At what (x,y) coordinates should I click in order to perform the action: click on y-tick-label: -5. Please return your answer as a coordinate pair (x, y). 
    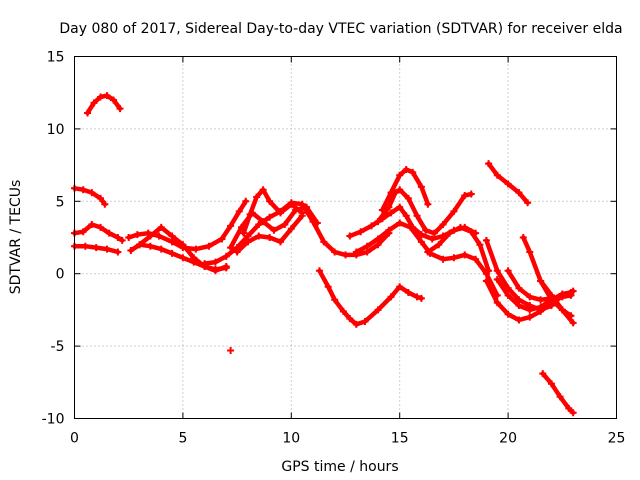
    Looking at the image, I should click on (58, 347).